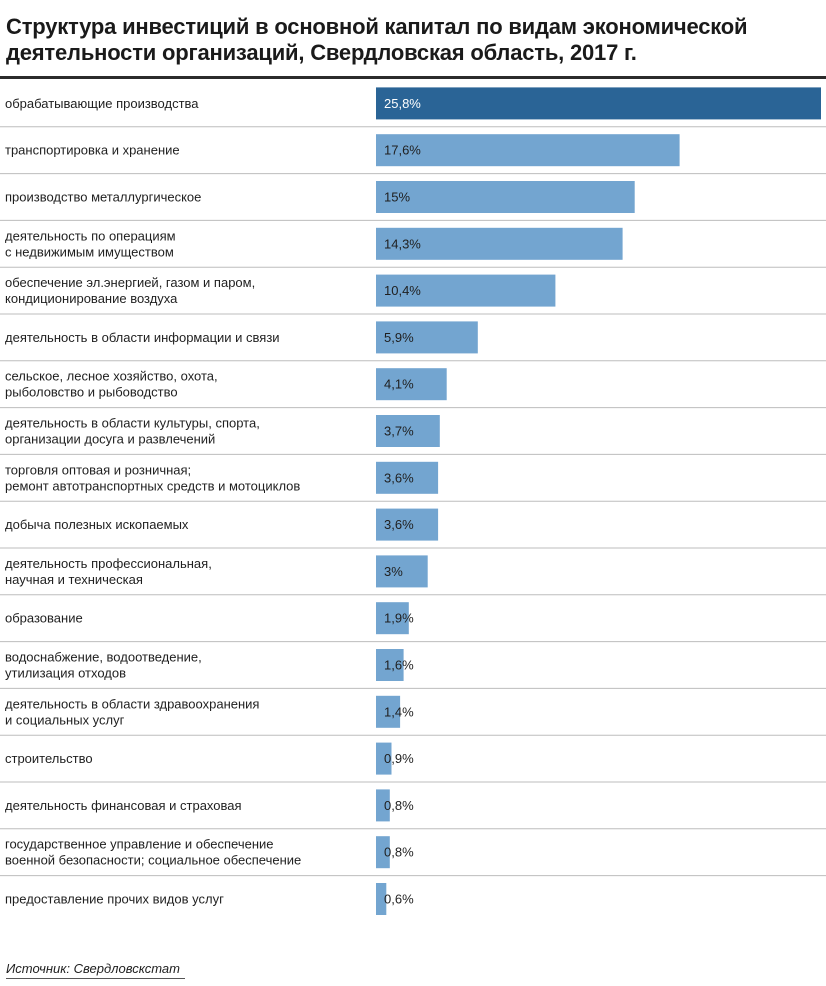 Image resolution: width=826 pixels, height=986 pixels. I want to click on value-label: 10,4%, so click(402, 290).